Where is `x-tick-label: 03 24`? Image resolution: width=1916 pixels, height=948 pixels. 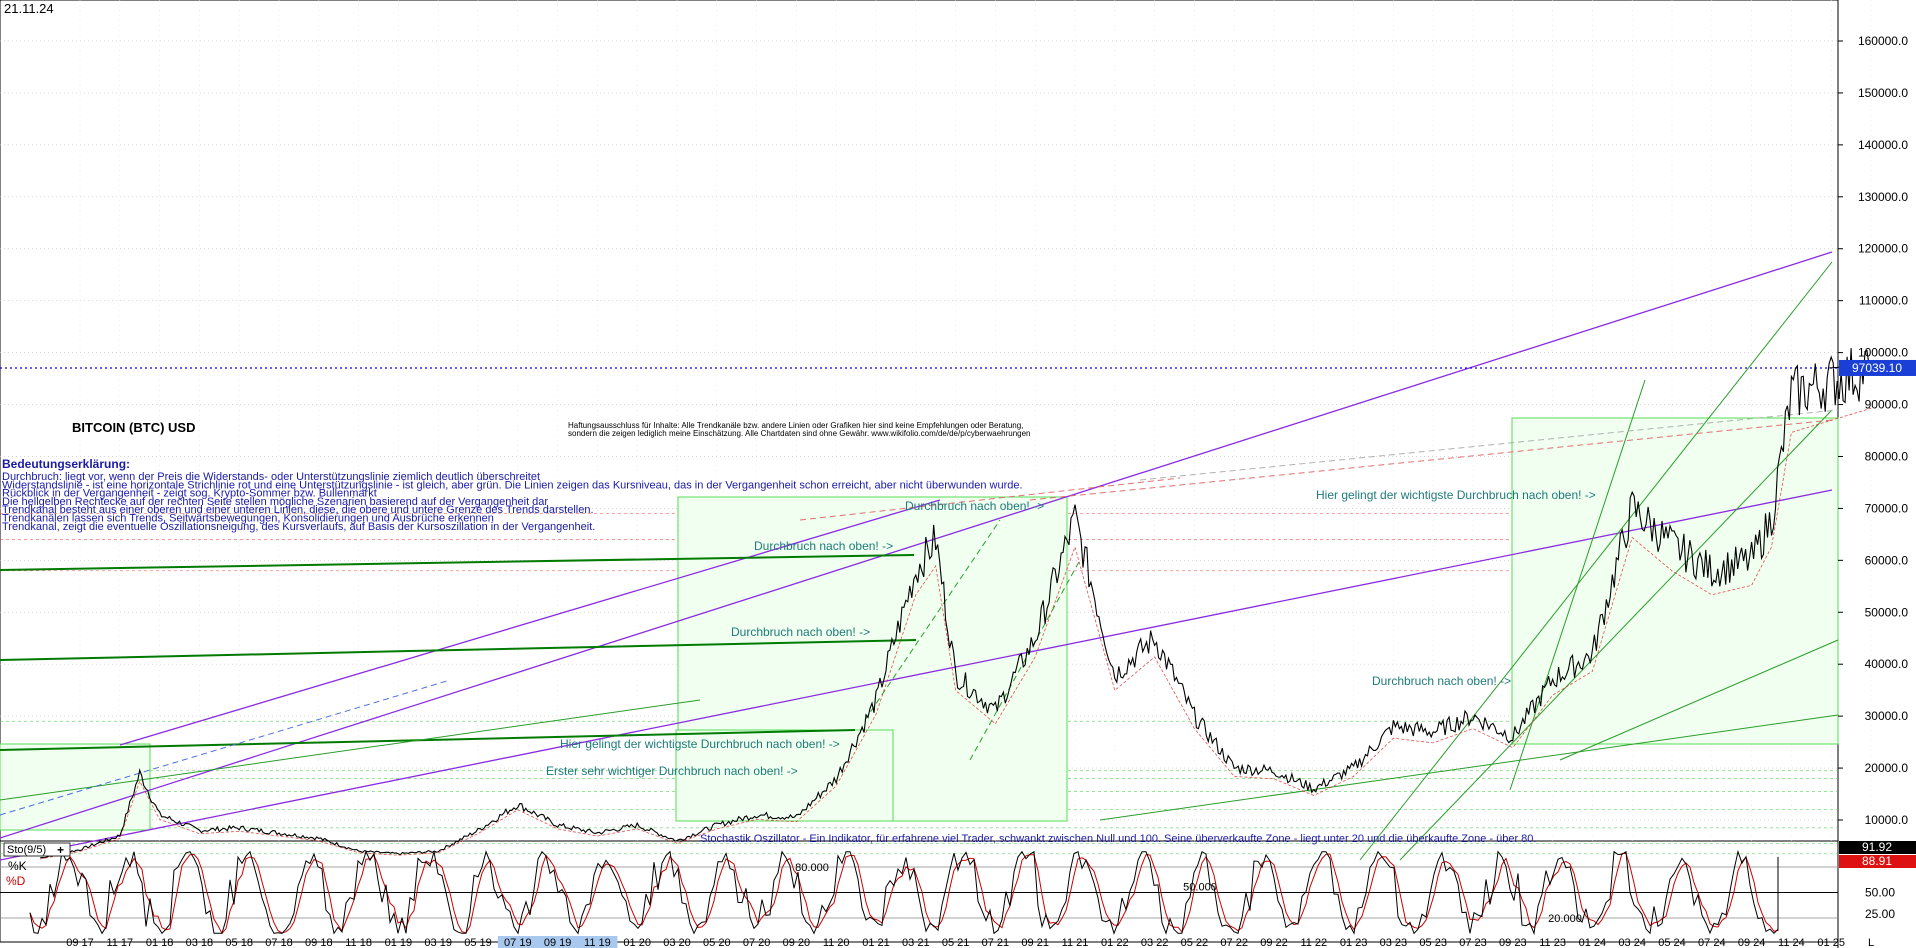
x-tick-label: 03 24 is located at coordinates (1632, 942).